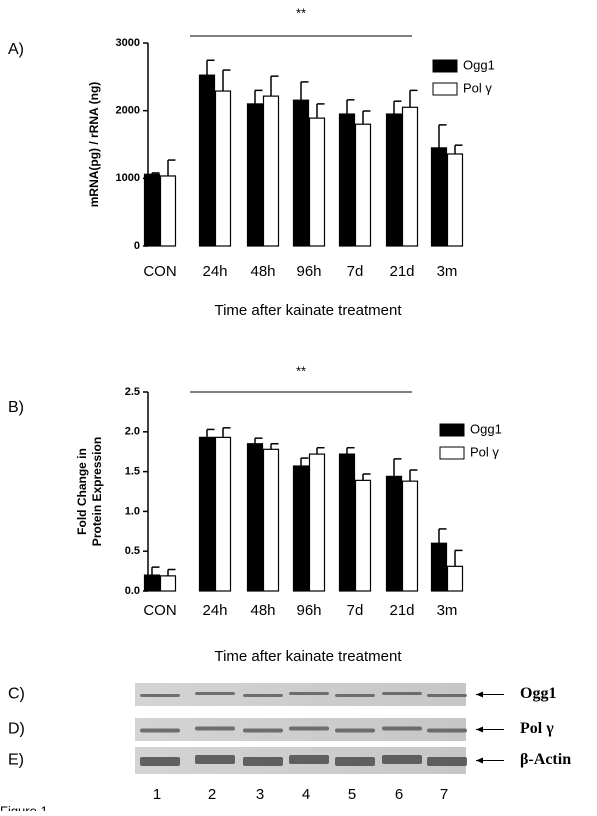 This screenshot has width=597, height=816. Describe the element at coordinates (447, 271) in the screenshot. I see `x-tick-label: 3m` at that location.